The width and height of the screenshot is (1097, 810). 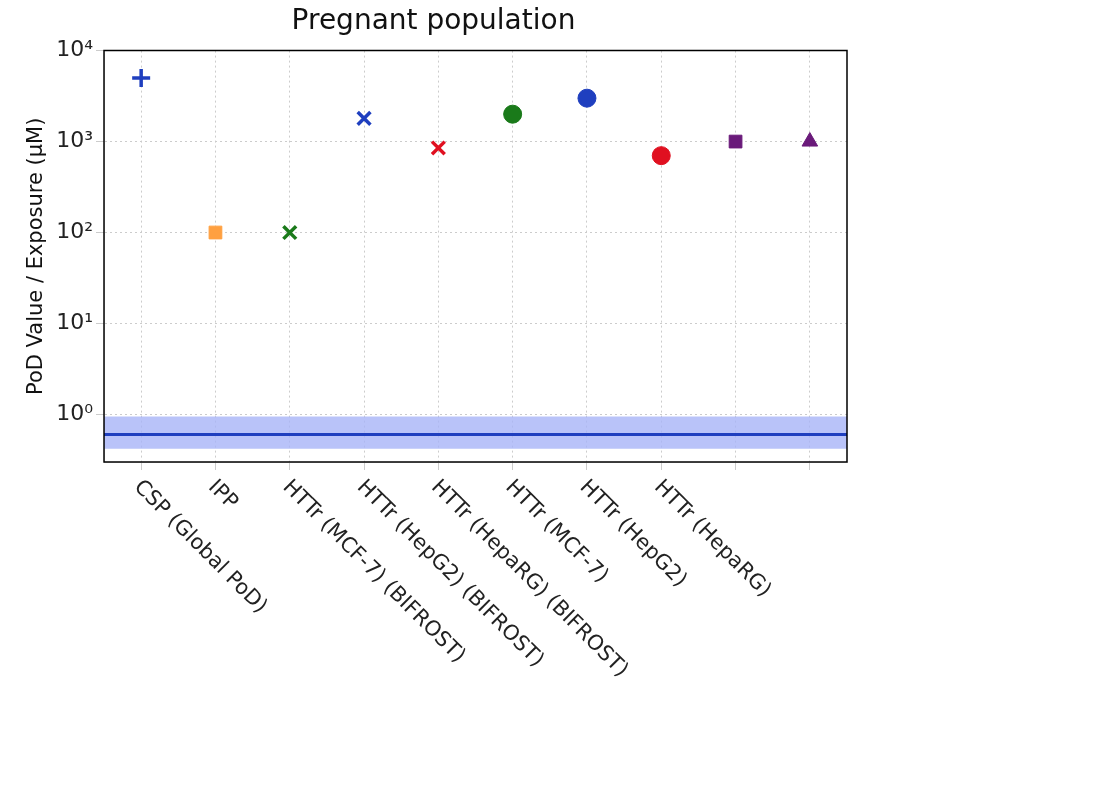 I want to click on y-tick-label: 10⁰, so click(x=75, y=413).